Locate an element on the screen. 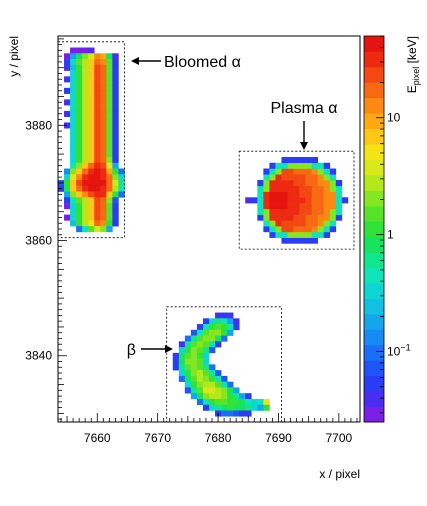 The width and height of the screenshot is (427, 506). x-tick-label: 7680 is located at coordinates (218, 438).